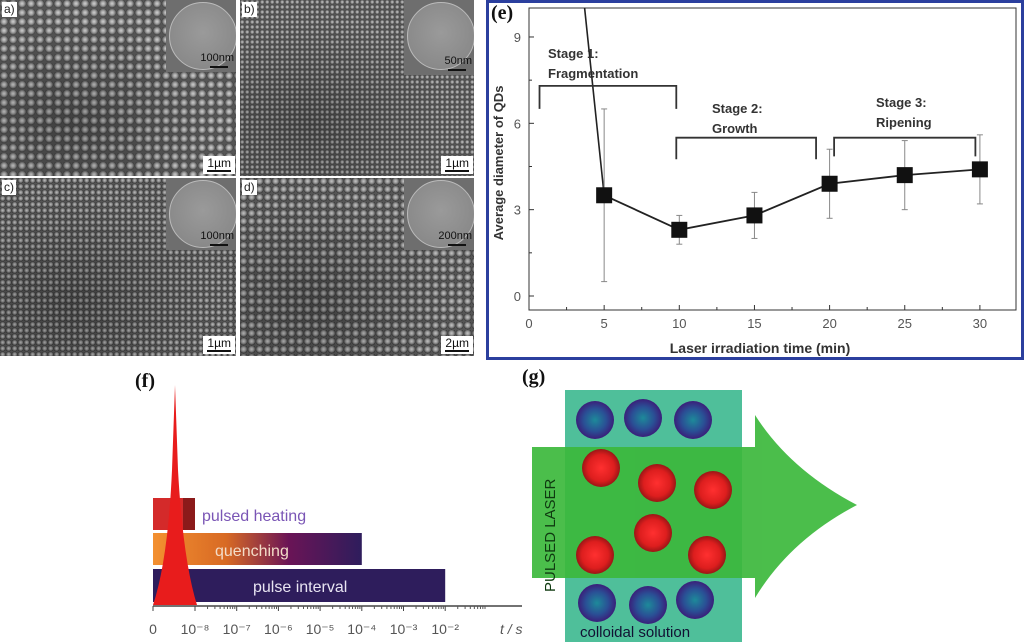 Image resolution: width=1024 pixels, height=642 pixels. Describe the element at coordinates (145, 381) in the screenshot. I see `panel-label-f: (f)` at that location.